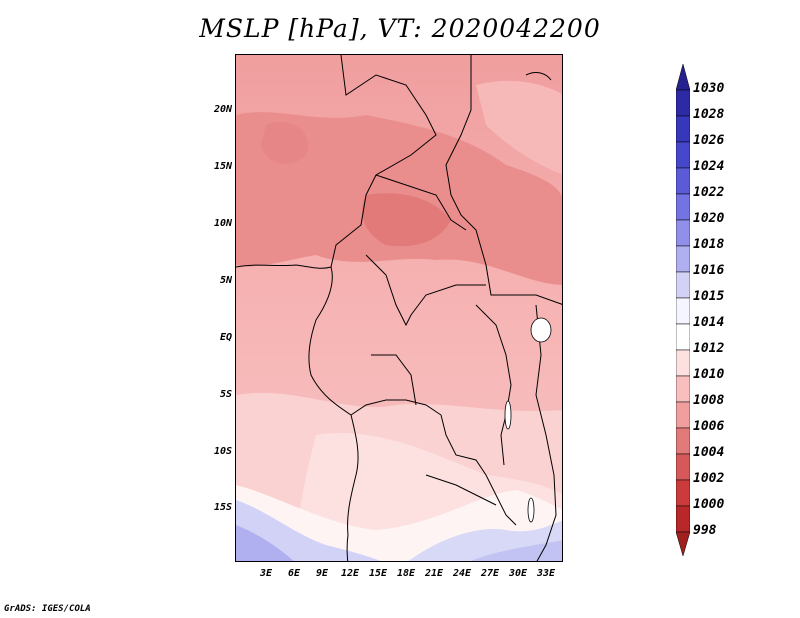 The image size is (800, 618). Describe the element at coordinates (284, 142) in the screenshot. I see `low-pressure-core-west` at that location.